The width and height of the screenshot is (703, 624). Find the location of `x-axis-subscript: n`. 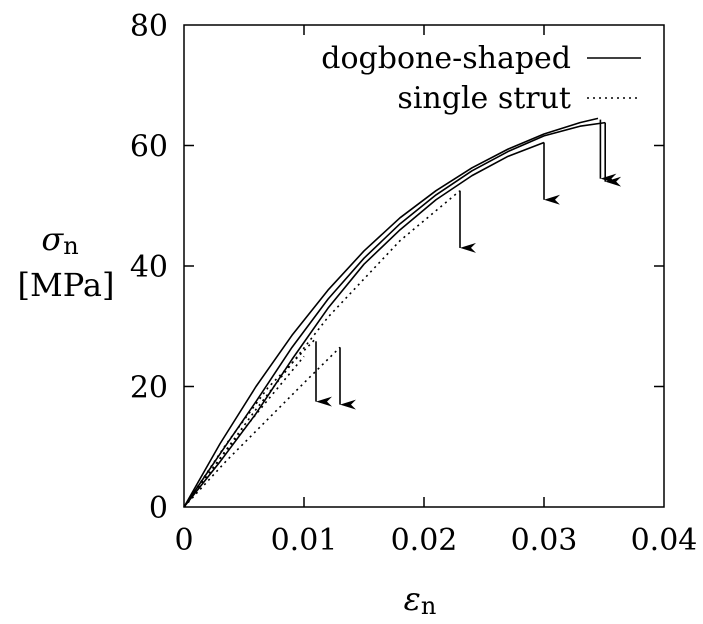

x-axis-subscript: n is located at coordinates (428, 606).